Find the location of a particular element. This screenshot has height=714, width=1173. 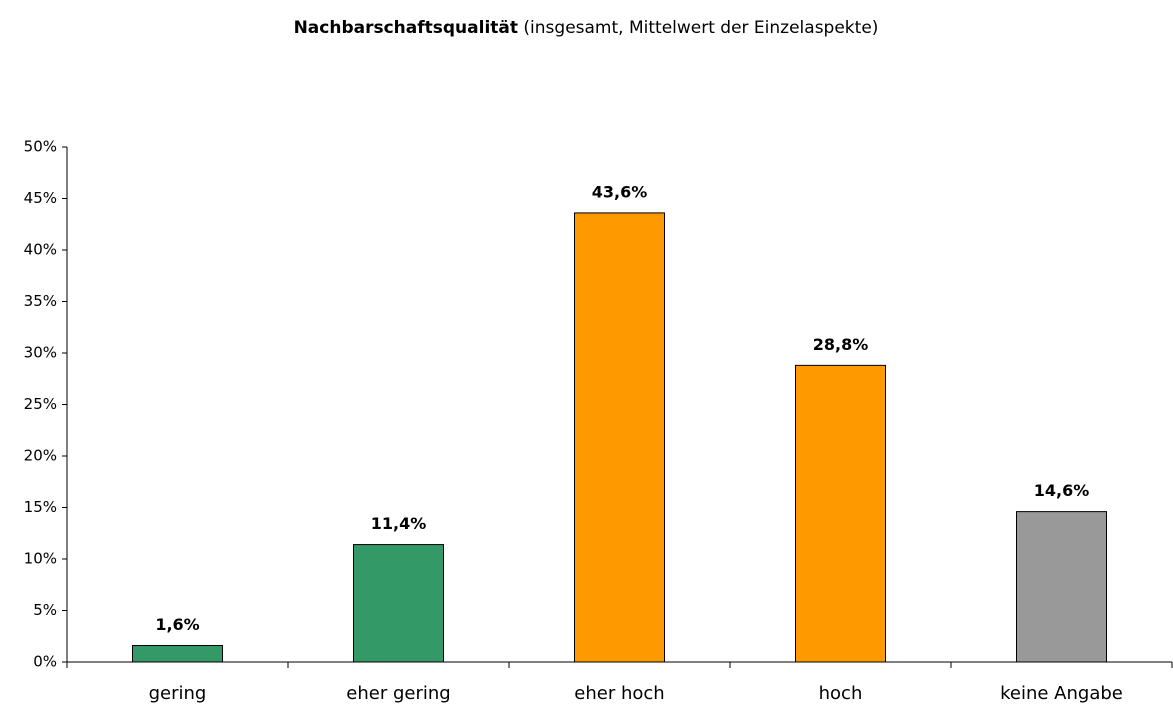

data-label: 1,6% is located at coordinates (177, 624).